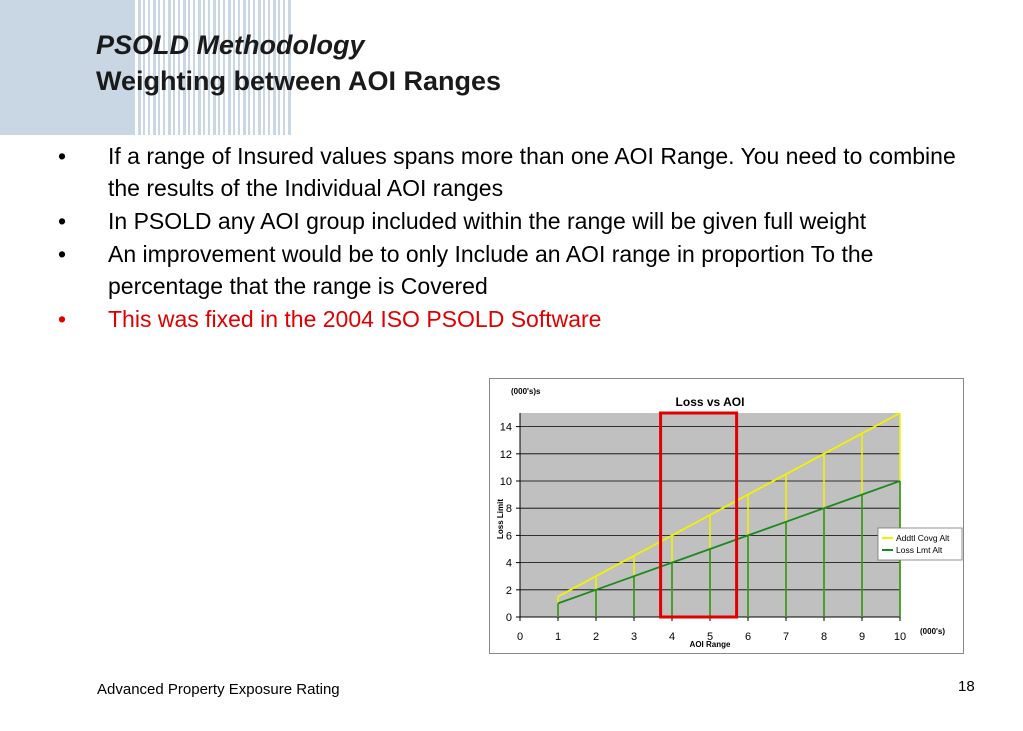 Image resolution: width=1023 pixels, height=731 pixels. Describe the element at coordinates (634, 637) in the screenshot. I see `x-tick-label: 3` at that location.